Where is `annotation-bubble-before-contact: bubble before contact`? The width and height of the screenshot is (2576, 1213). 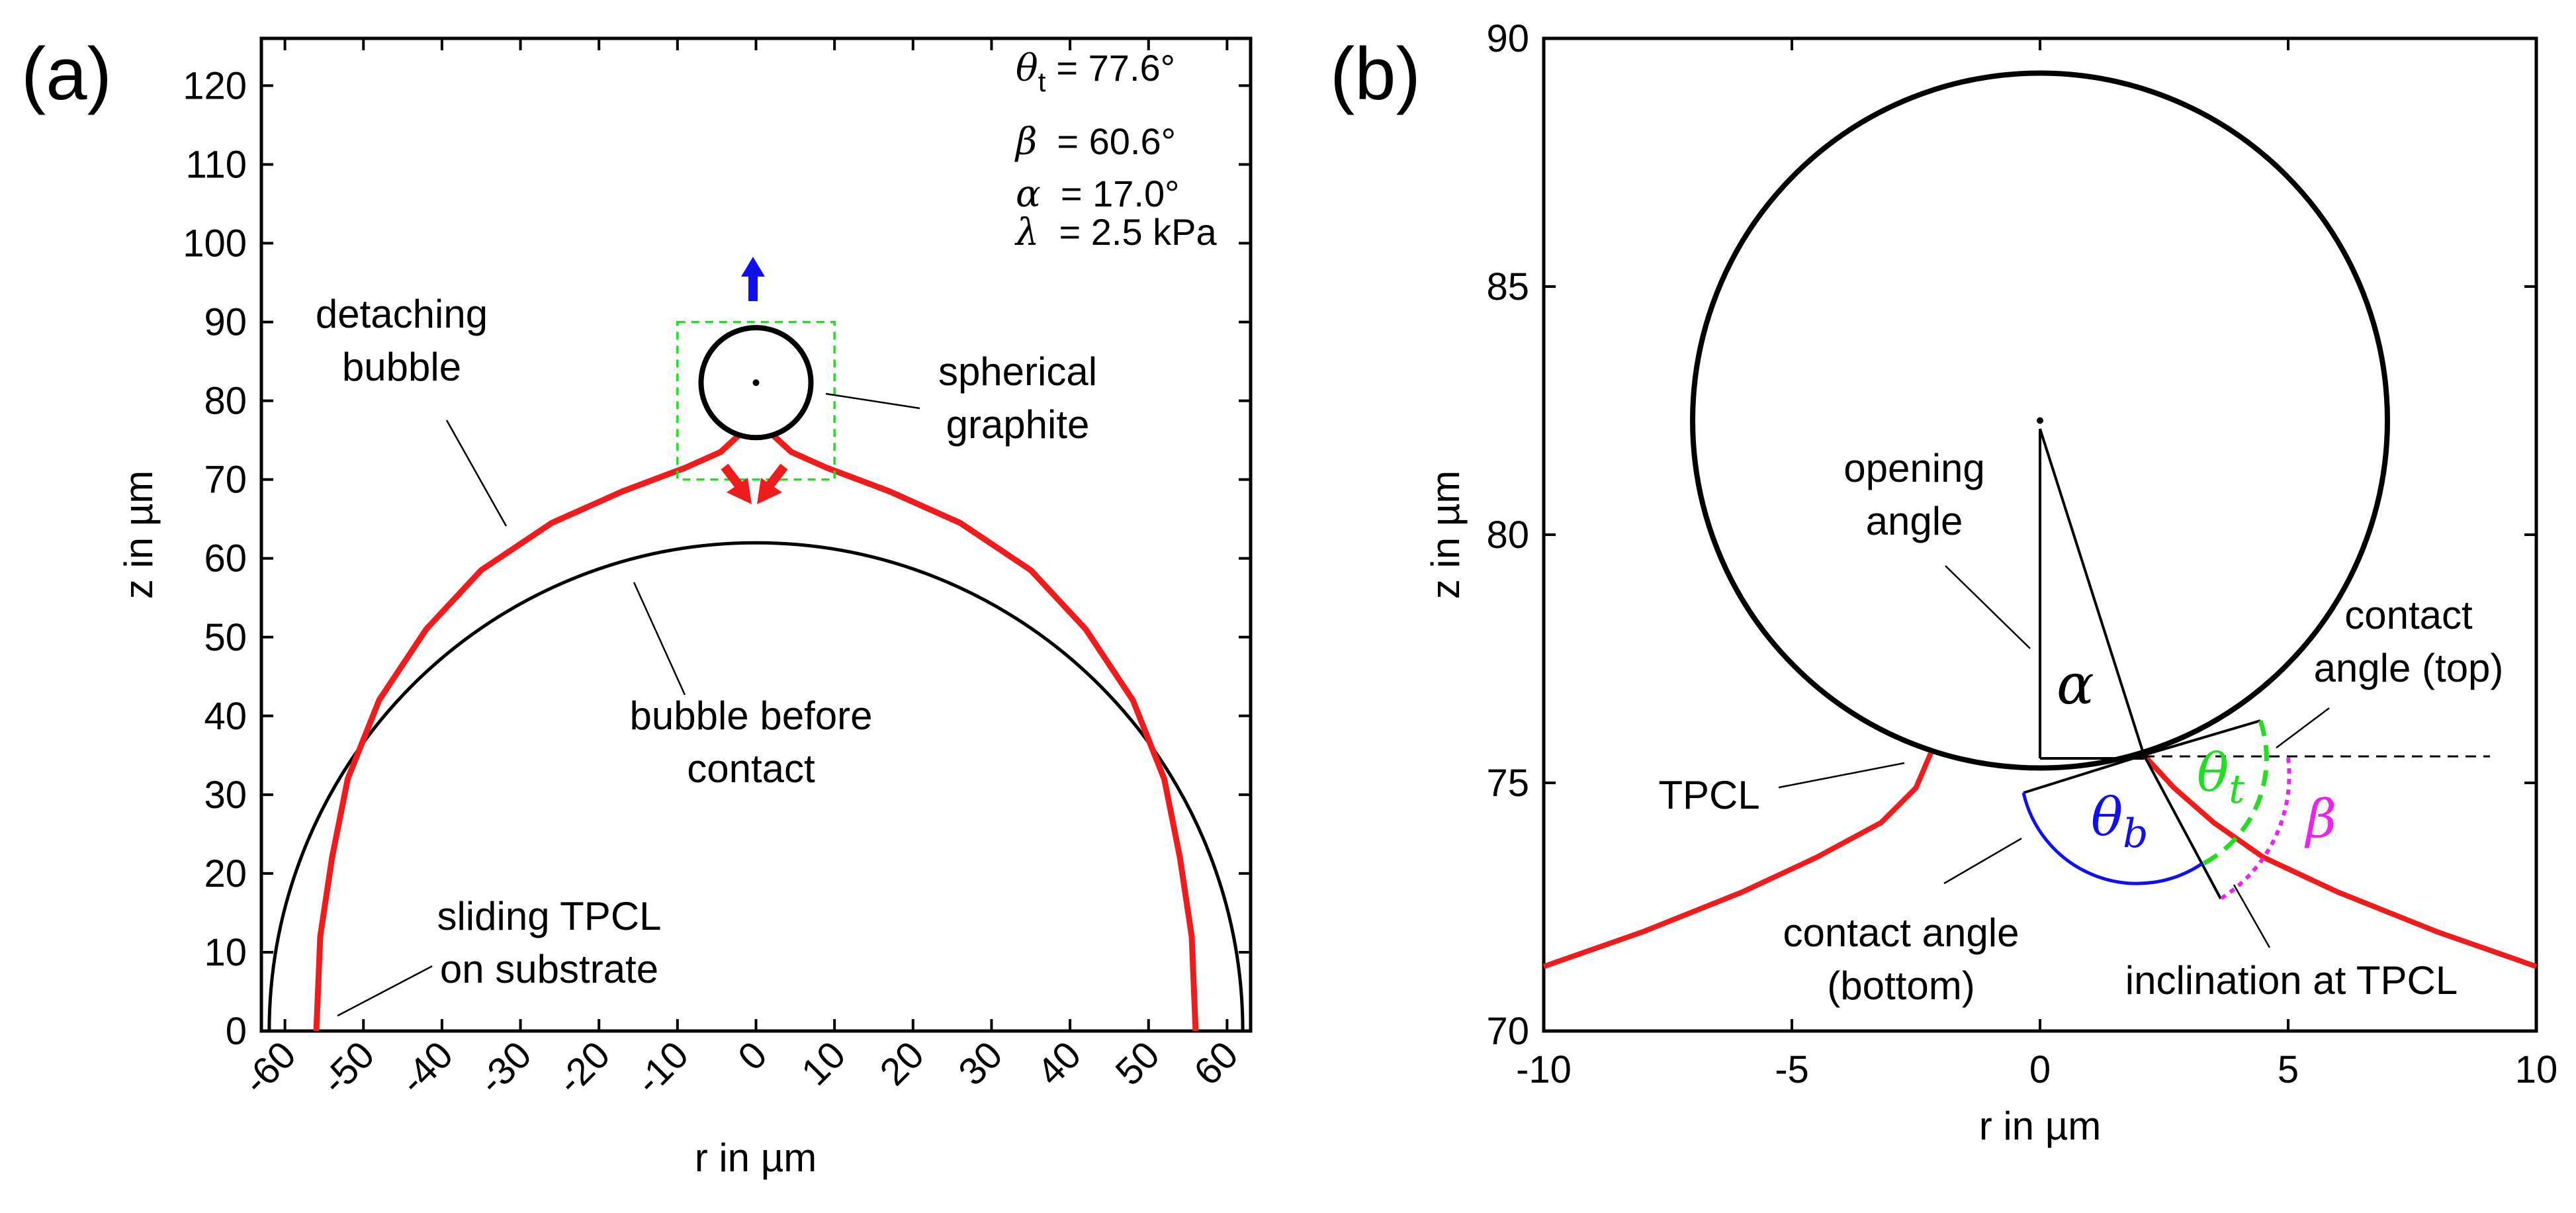
annotation-bubble-before-contact: bubble before contact is located at coordinates (751, 742).